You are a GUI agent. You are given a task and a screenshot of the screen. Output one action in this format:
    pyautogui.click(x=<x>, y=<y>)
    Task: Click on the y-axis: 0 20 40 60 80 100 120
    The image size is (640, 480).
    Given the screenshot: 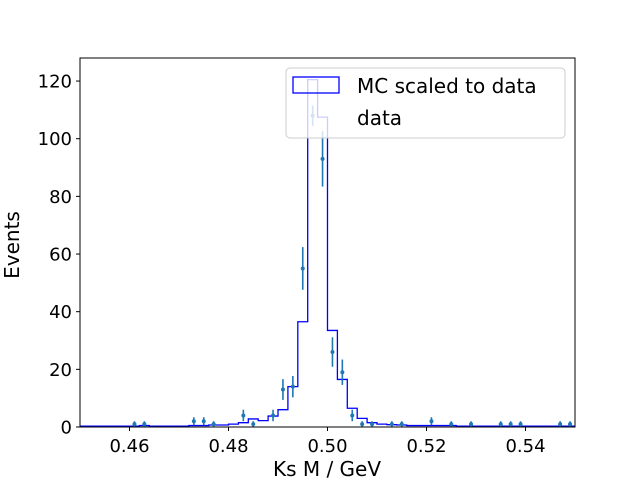 What is the action you would take?
    pyautogui.click(x=59, y=255)
    